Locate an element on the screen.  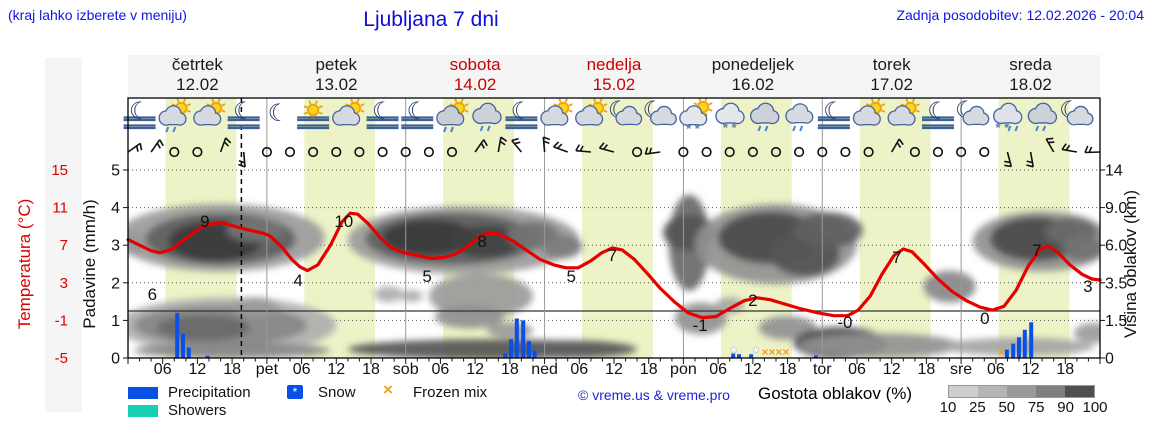
cloud-density-colorbar is located at coordinates (1021, 391).